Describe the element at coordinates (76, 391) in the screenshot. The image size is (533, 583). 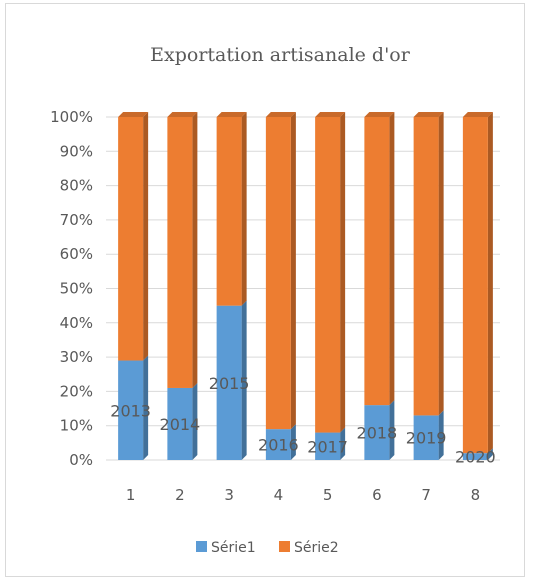
I see `y-tick-label: 20%` at that location.